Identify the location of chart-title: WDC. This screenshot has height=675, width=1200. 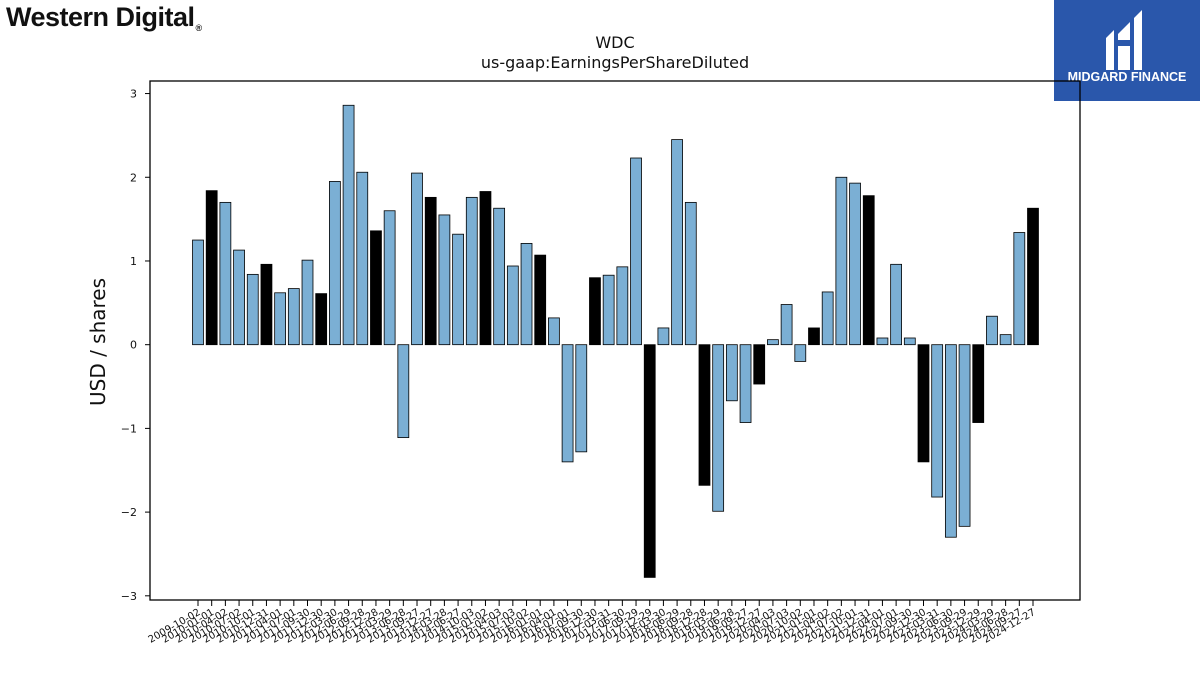
(614, 42).